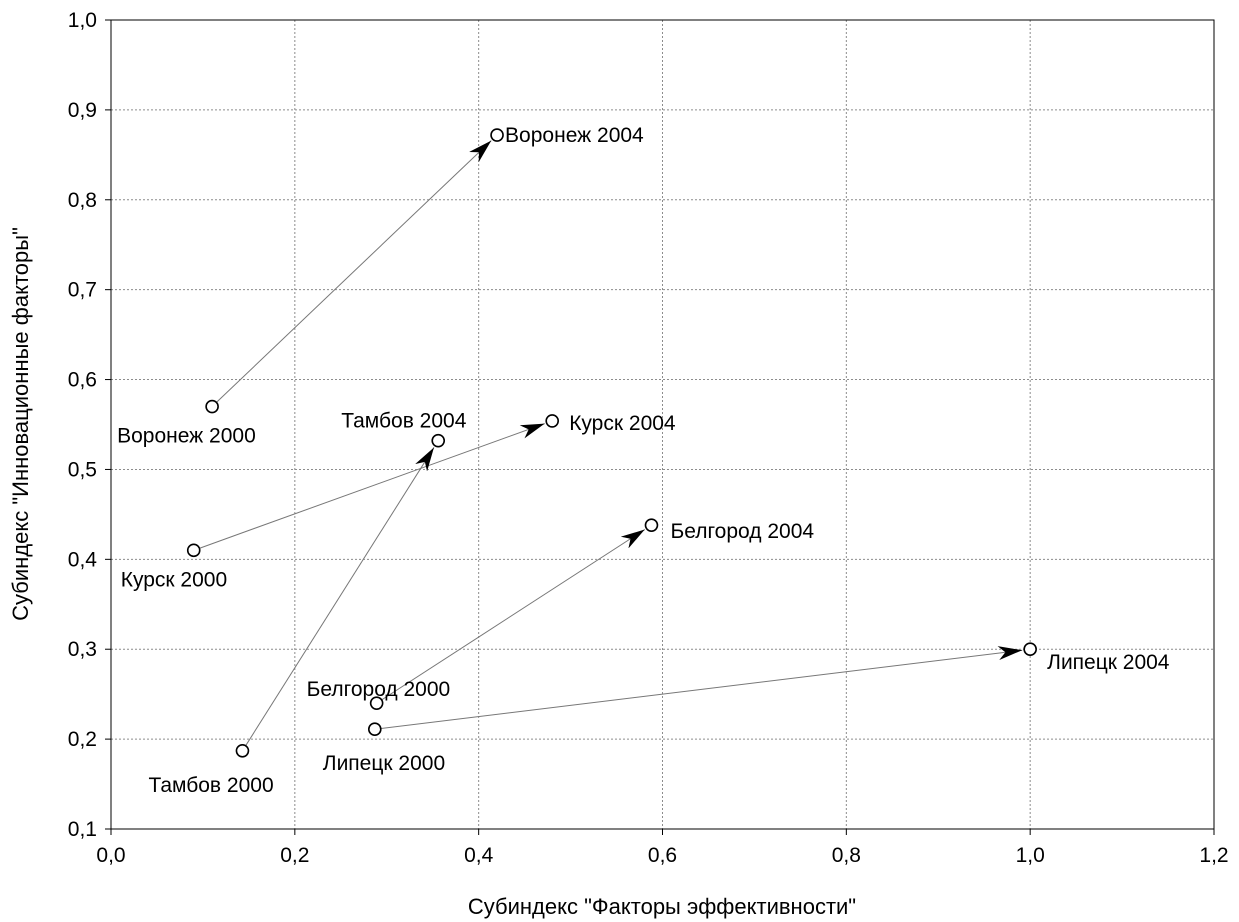  Describe the element at coordinates (242, 750) in the screenshot. I see `point-тамбов-2000` at that location.